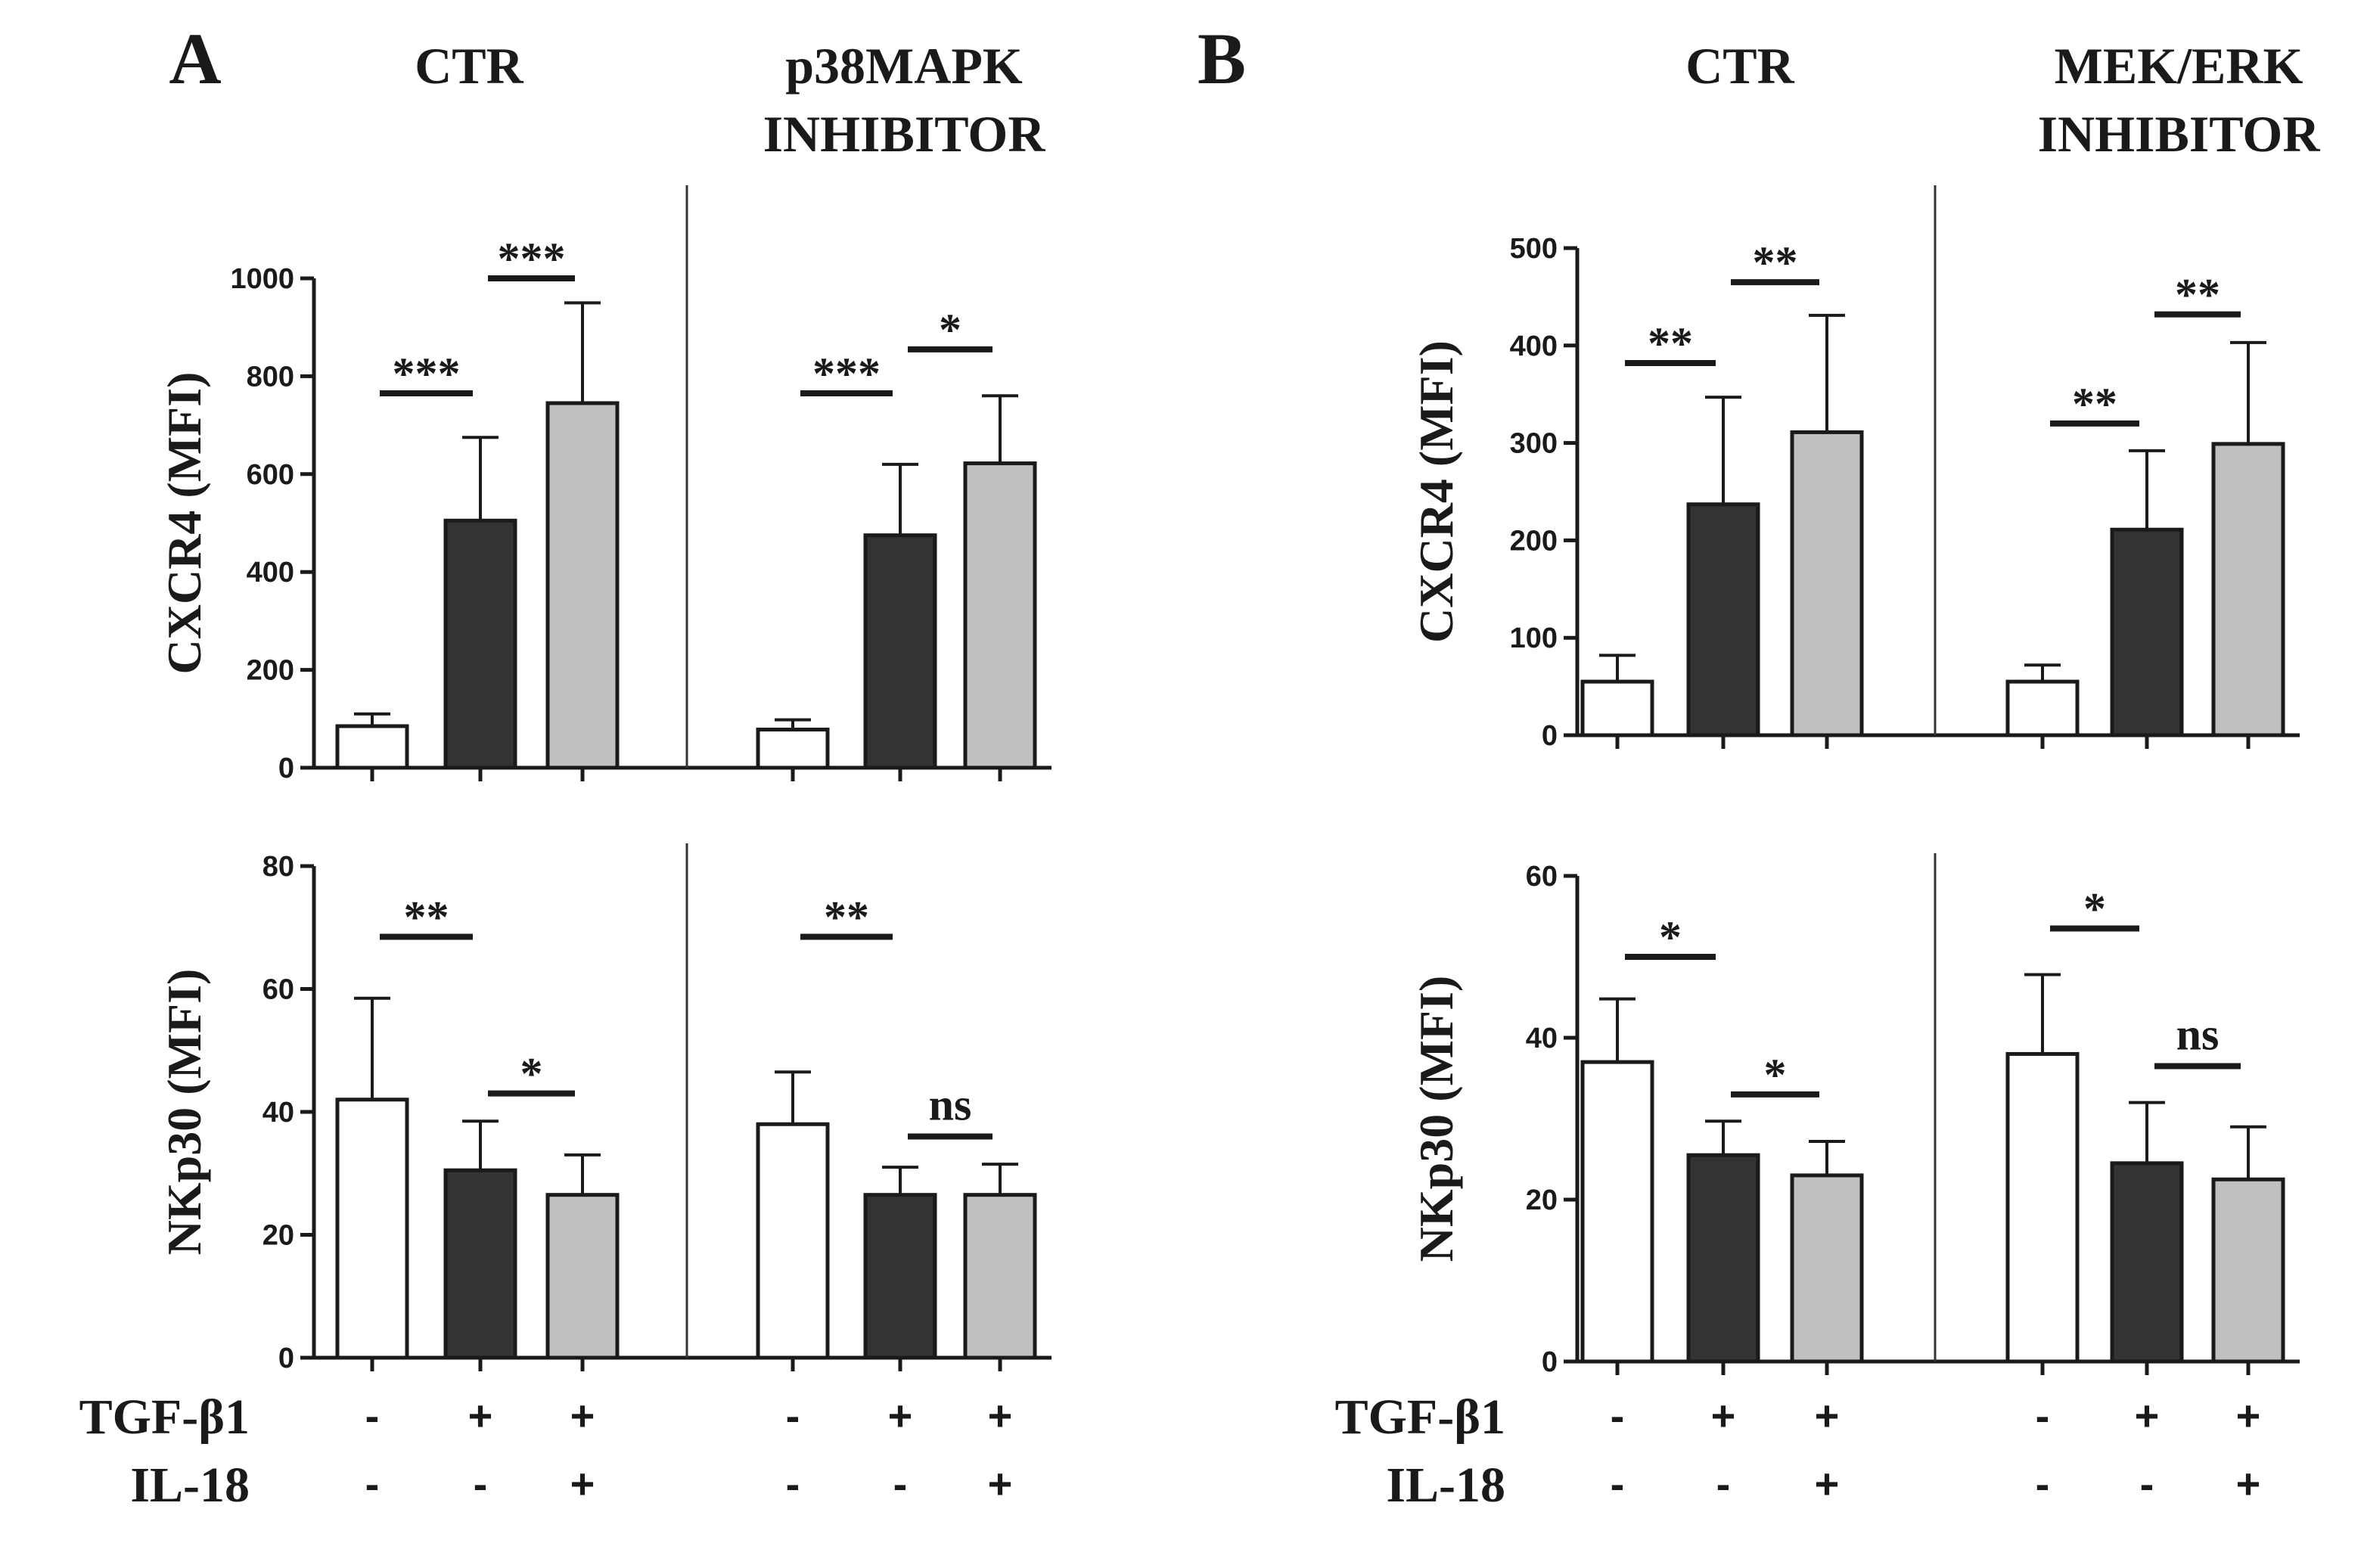 This screenshot has height=1568, width=2364. Describe the element at coordinates (546, 1451) in the screenshot. I see `treatment-table-a: TGF-β1 - + + - + + IL-18 - - + - - +` at that location.